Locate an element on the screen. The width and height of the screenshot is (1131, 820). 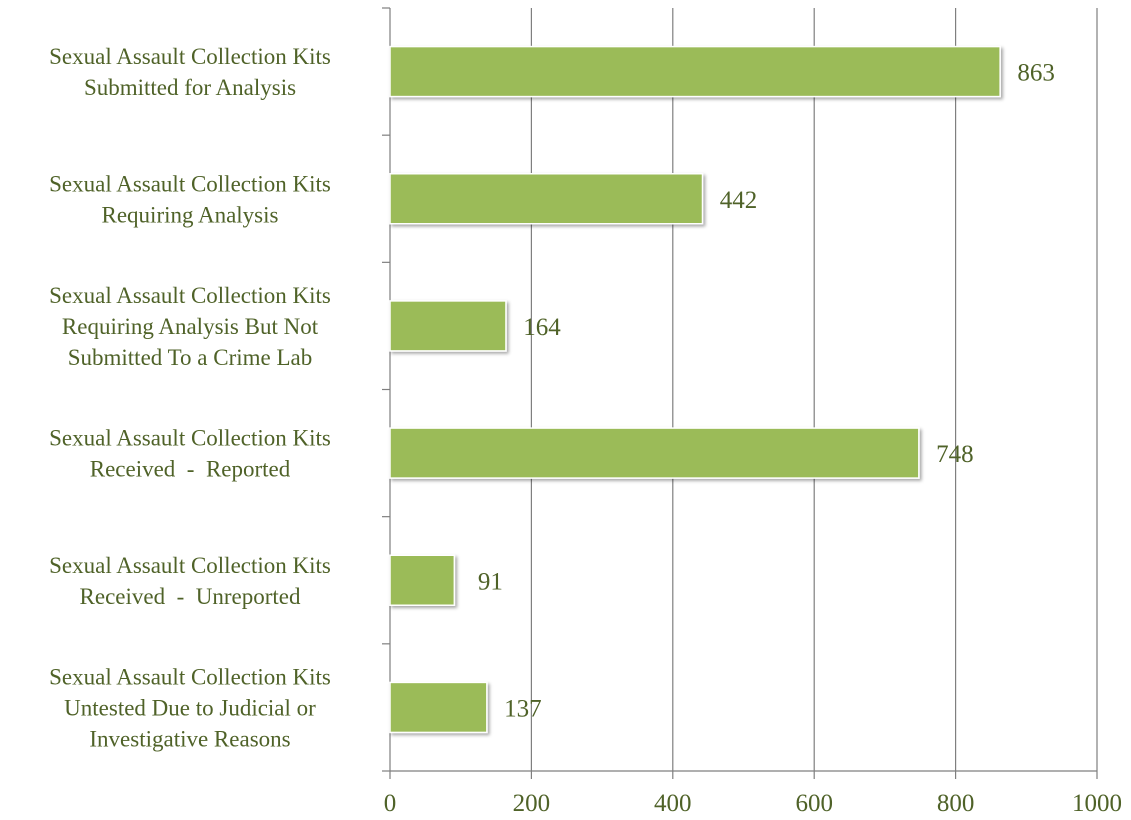
category-label-line: Untested Due to Judicial or is located at coordinates (190, 707).